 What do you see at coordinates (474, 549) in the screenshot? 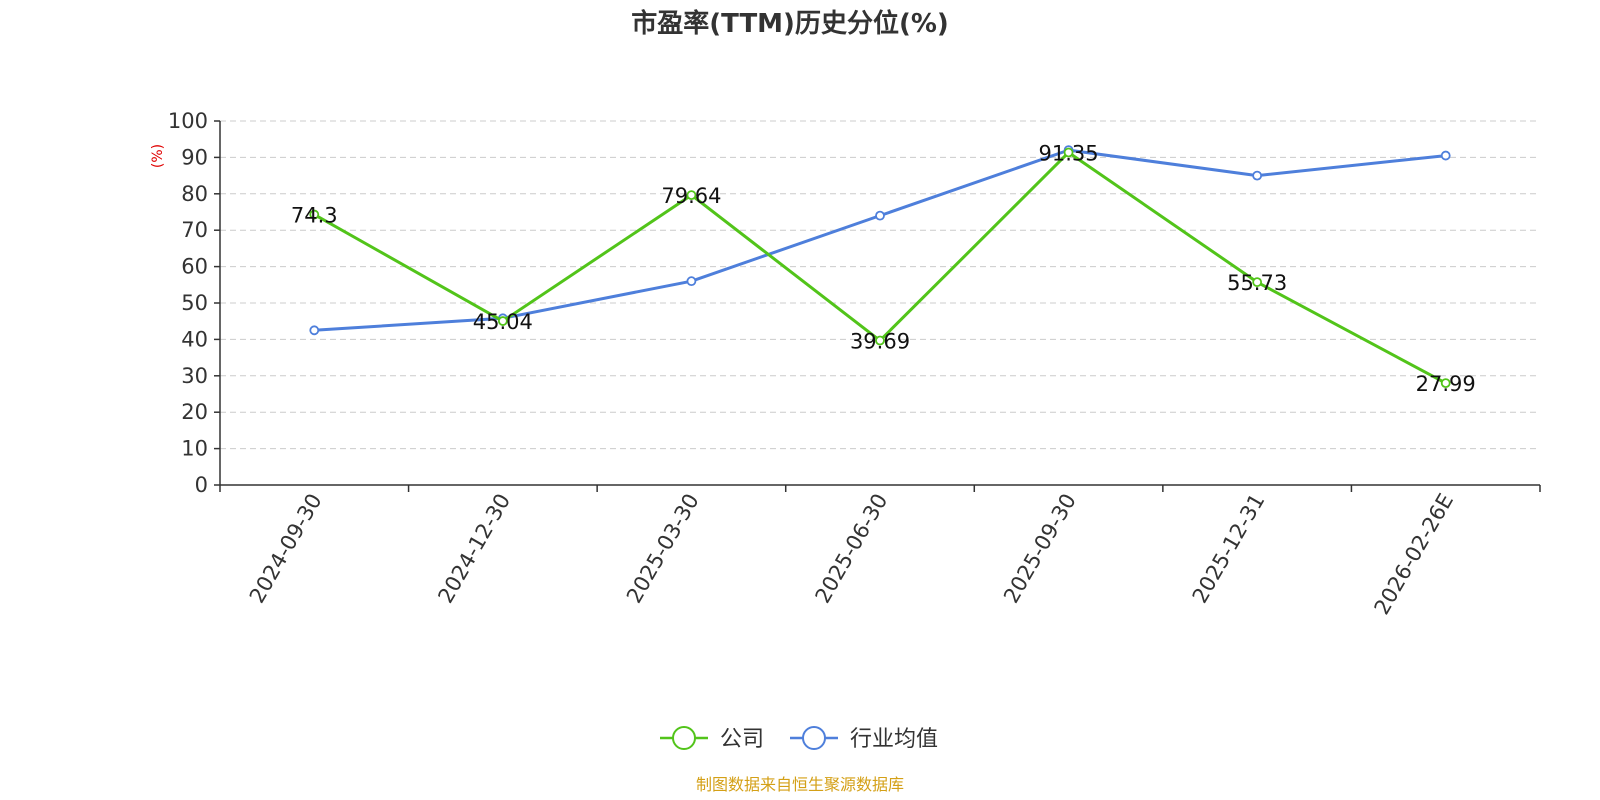
I see `x-tick-label: 2024-12-30` at bounding box center [474, 549].